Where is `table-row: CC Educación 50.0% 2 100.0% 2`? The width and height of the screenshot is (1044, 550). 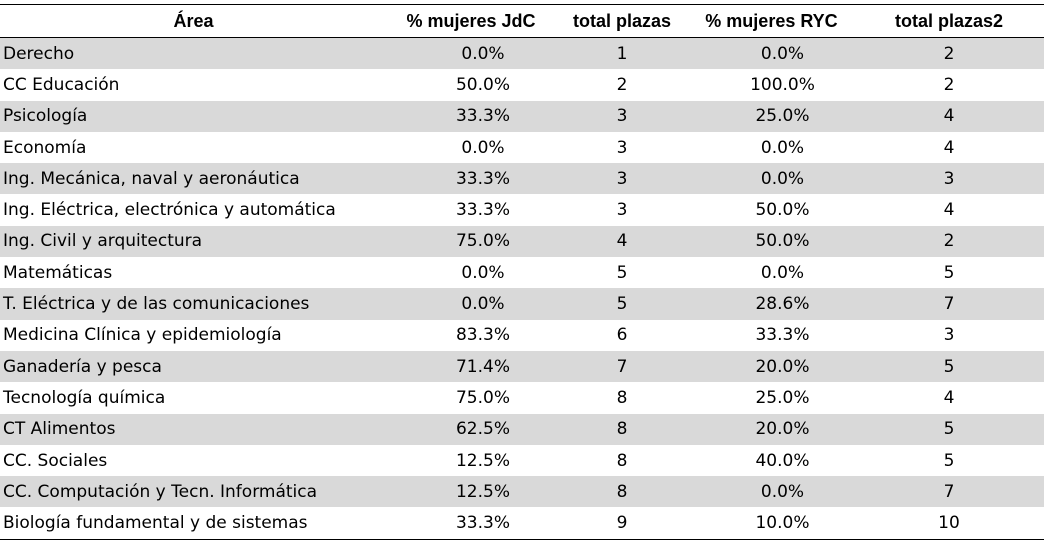 table-row: CC Educación 50.0% 2 100.0% 2 is located at coordinates (522, 84).